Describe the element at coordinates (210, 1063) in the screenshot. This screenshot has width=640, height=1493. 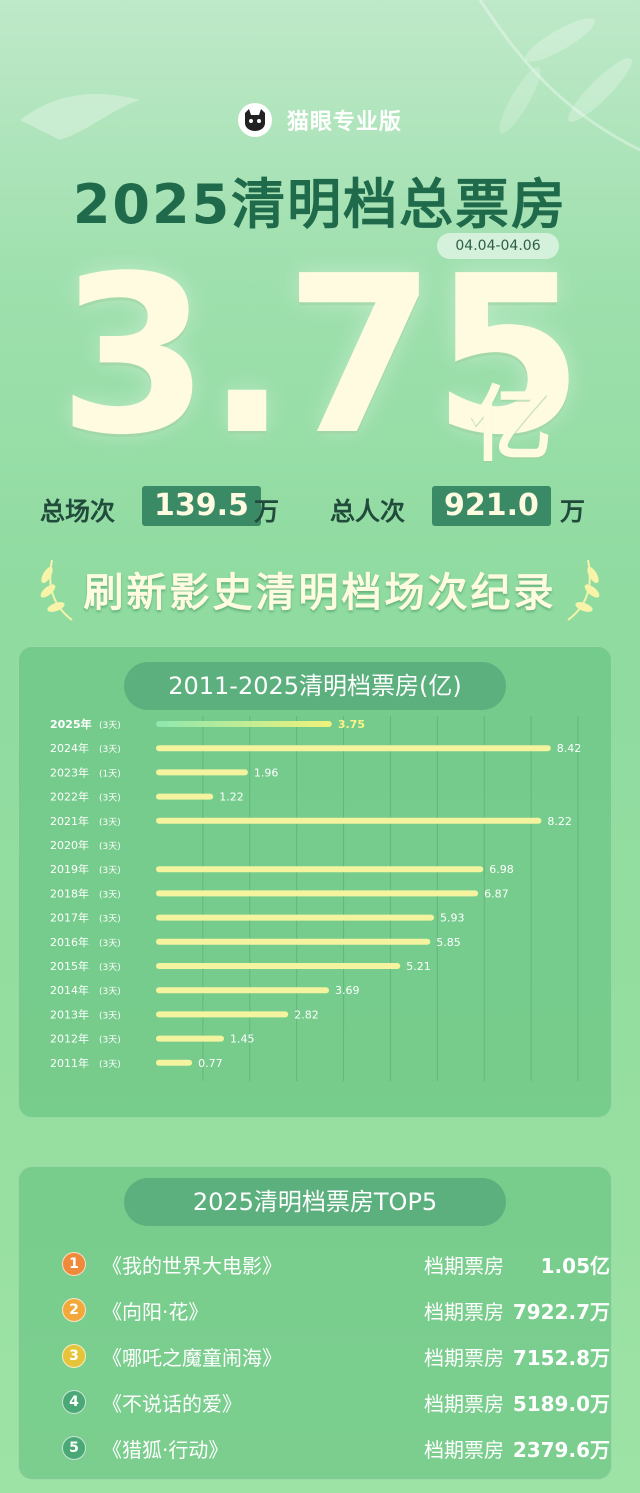
I see `value-label: 0.77` at that location.